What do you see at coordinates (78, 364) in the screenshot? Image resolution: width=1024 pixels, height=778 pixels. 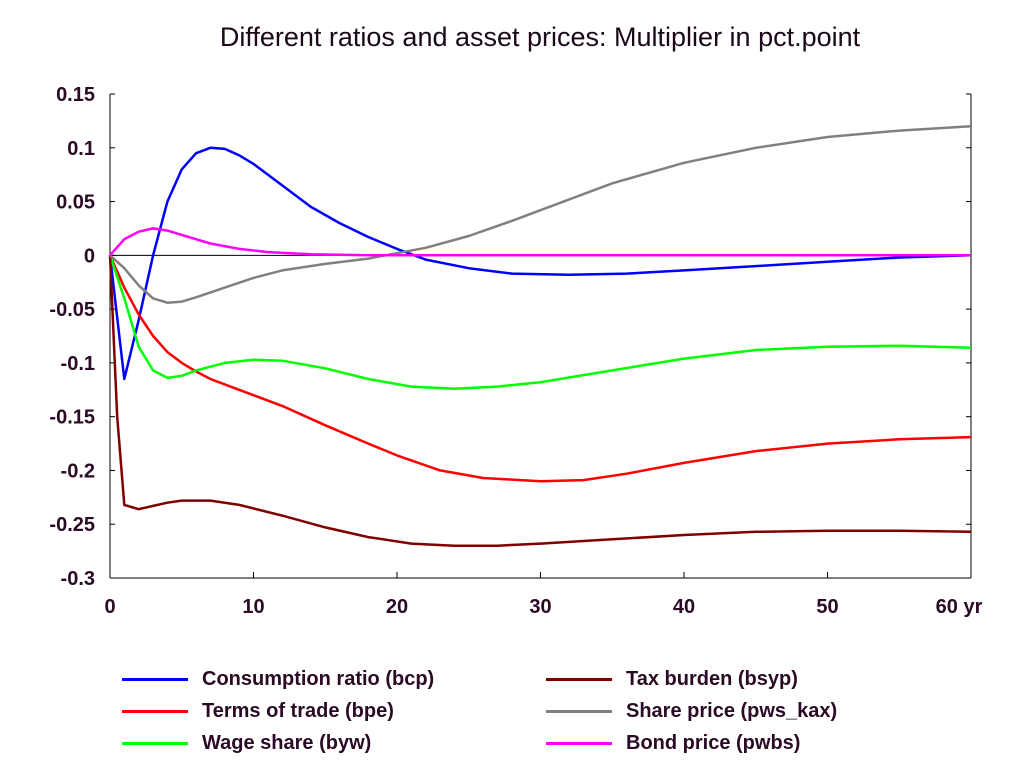 I see `y-tick-label: -0.1` at bounding box center [78, 364].